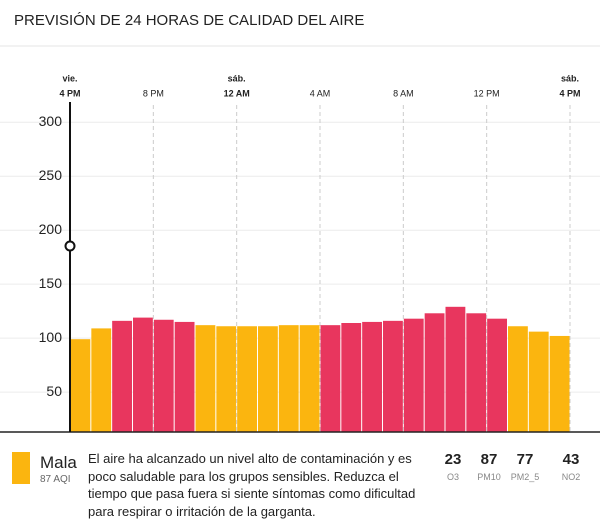 The width and height of the screenshot is (600, 523). I want to click on y-tick-label: 250, so click(51, 175).